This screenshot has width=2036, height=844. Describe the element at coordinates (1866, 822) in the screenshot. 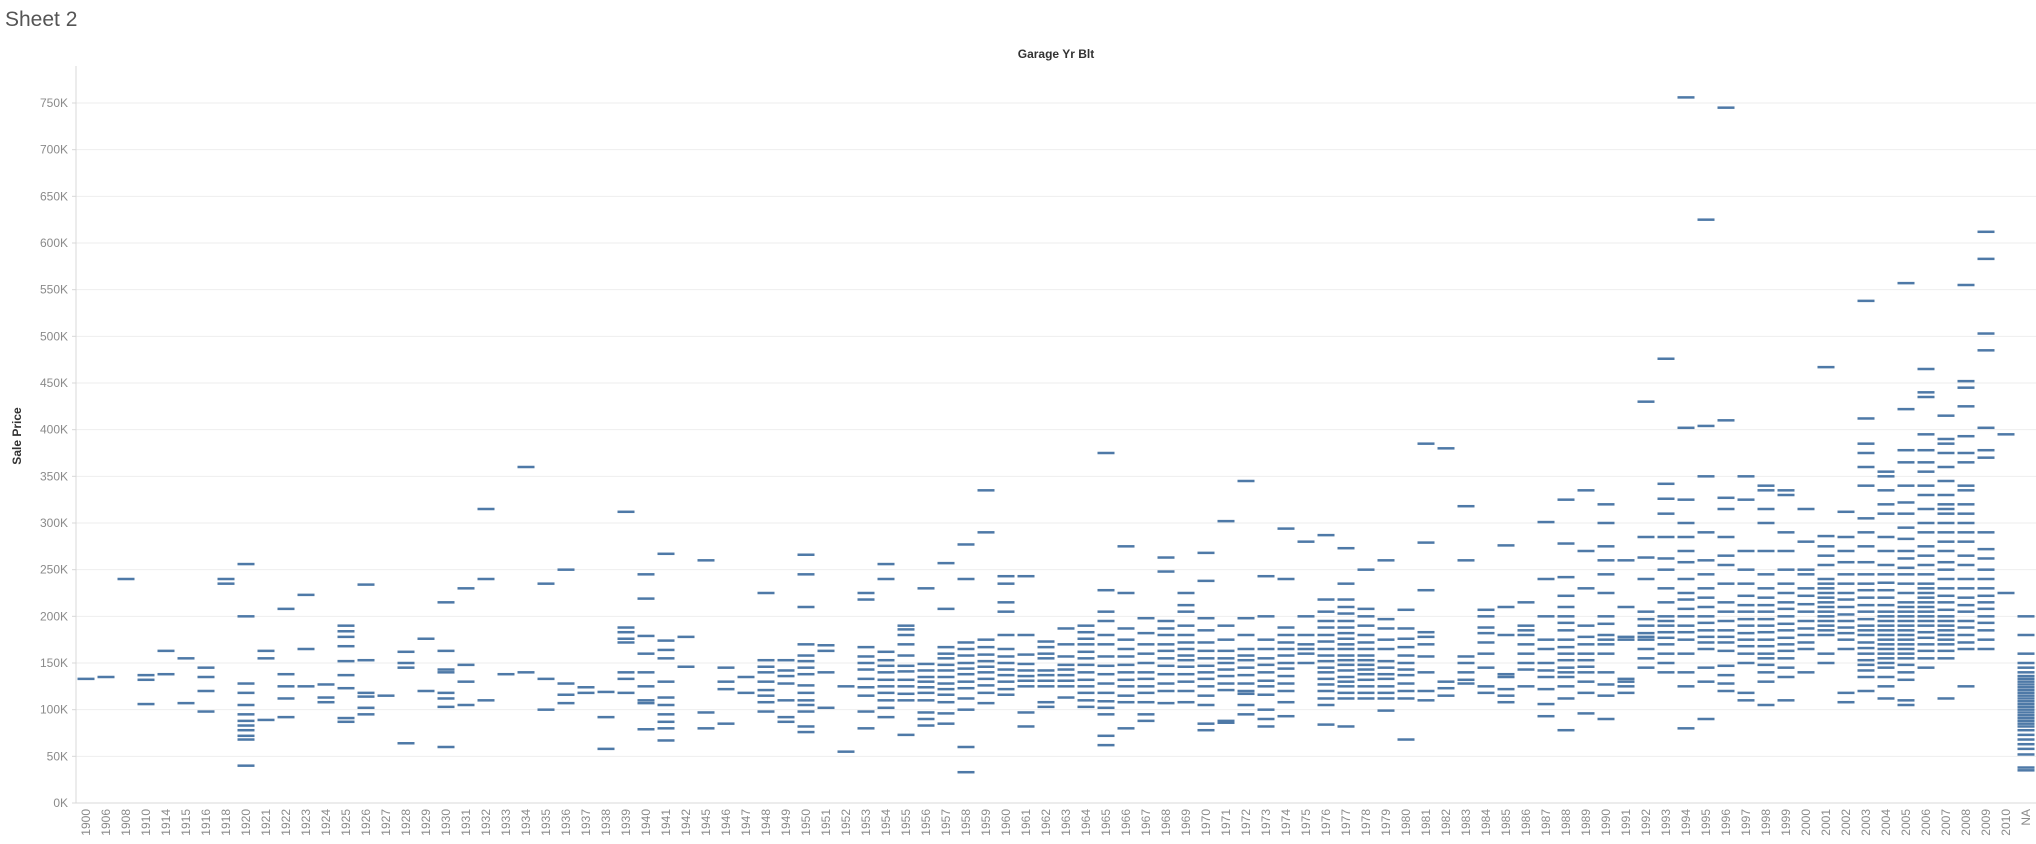

I see `x-tick-label: 2003` at that location.